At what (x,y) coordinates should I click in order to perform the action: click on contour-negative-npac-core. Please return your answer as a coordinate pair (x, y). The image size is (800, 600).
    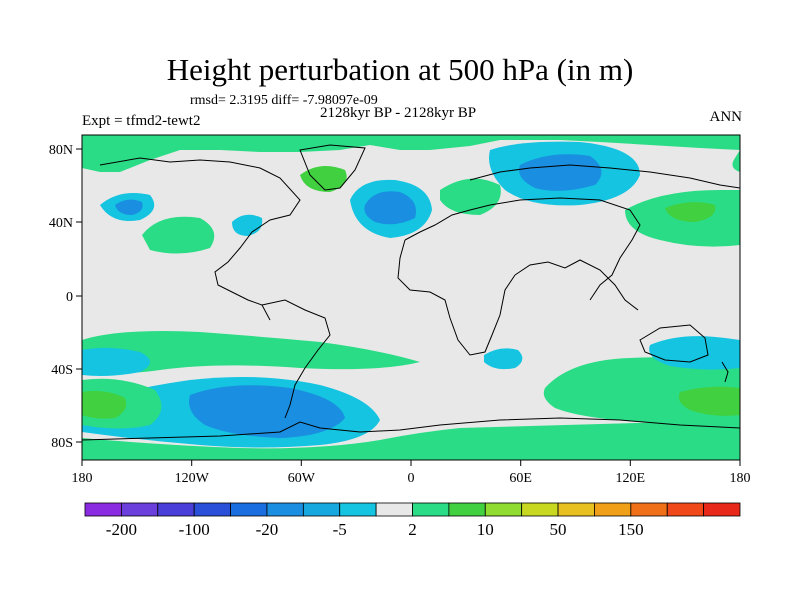
    Looking at the image, I should click on (129, 207).